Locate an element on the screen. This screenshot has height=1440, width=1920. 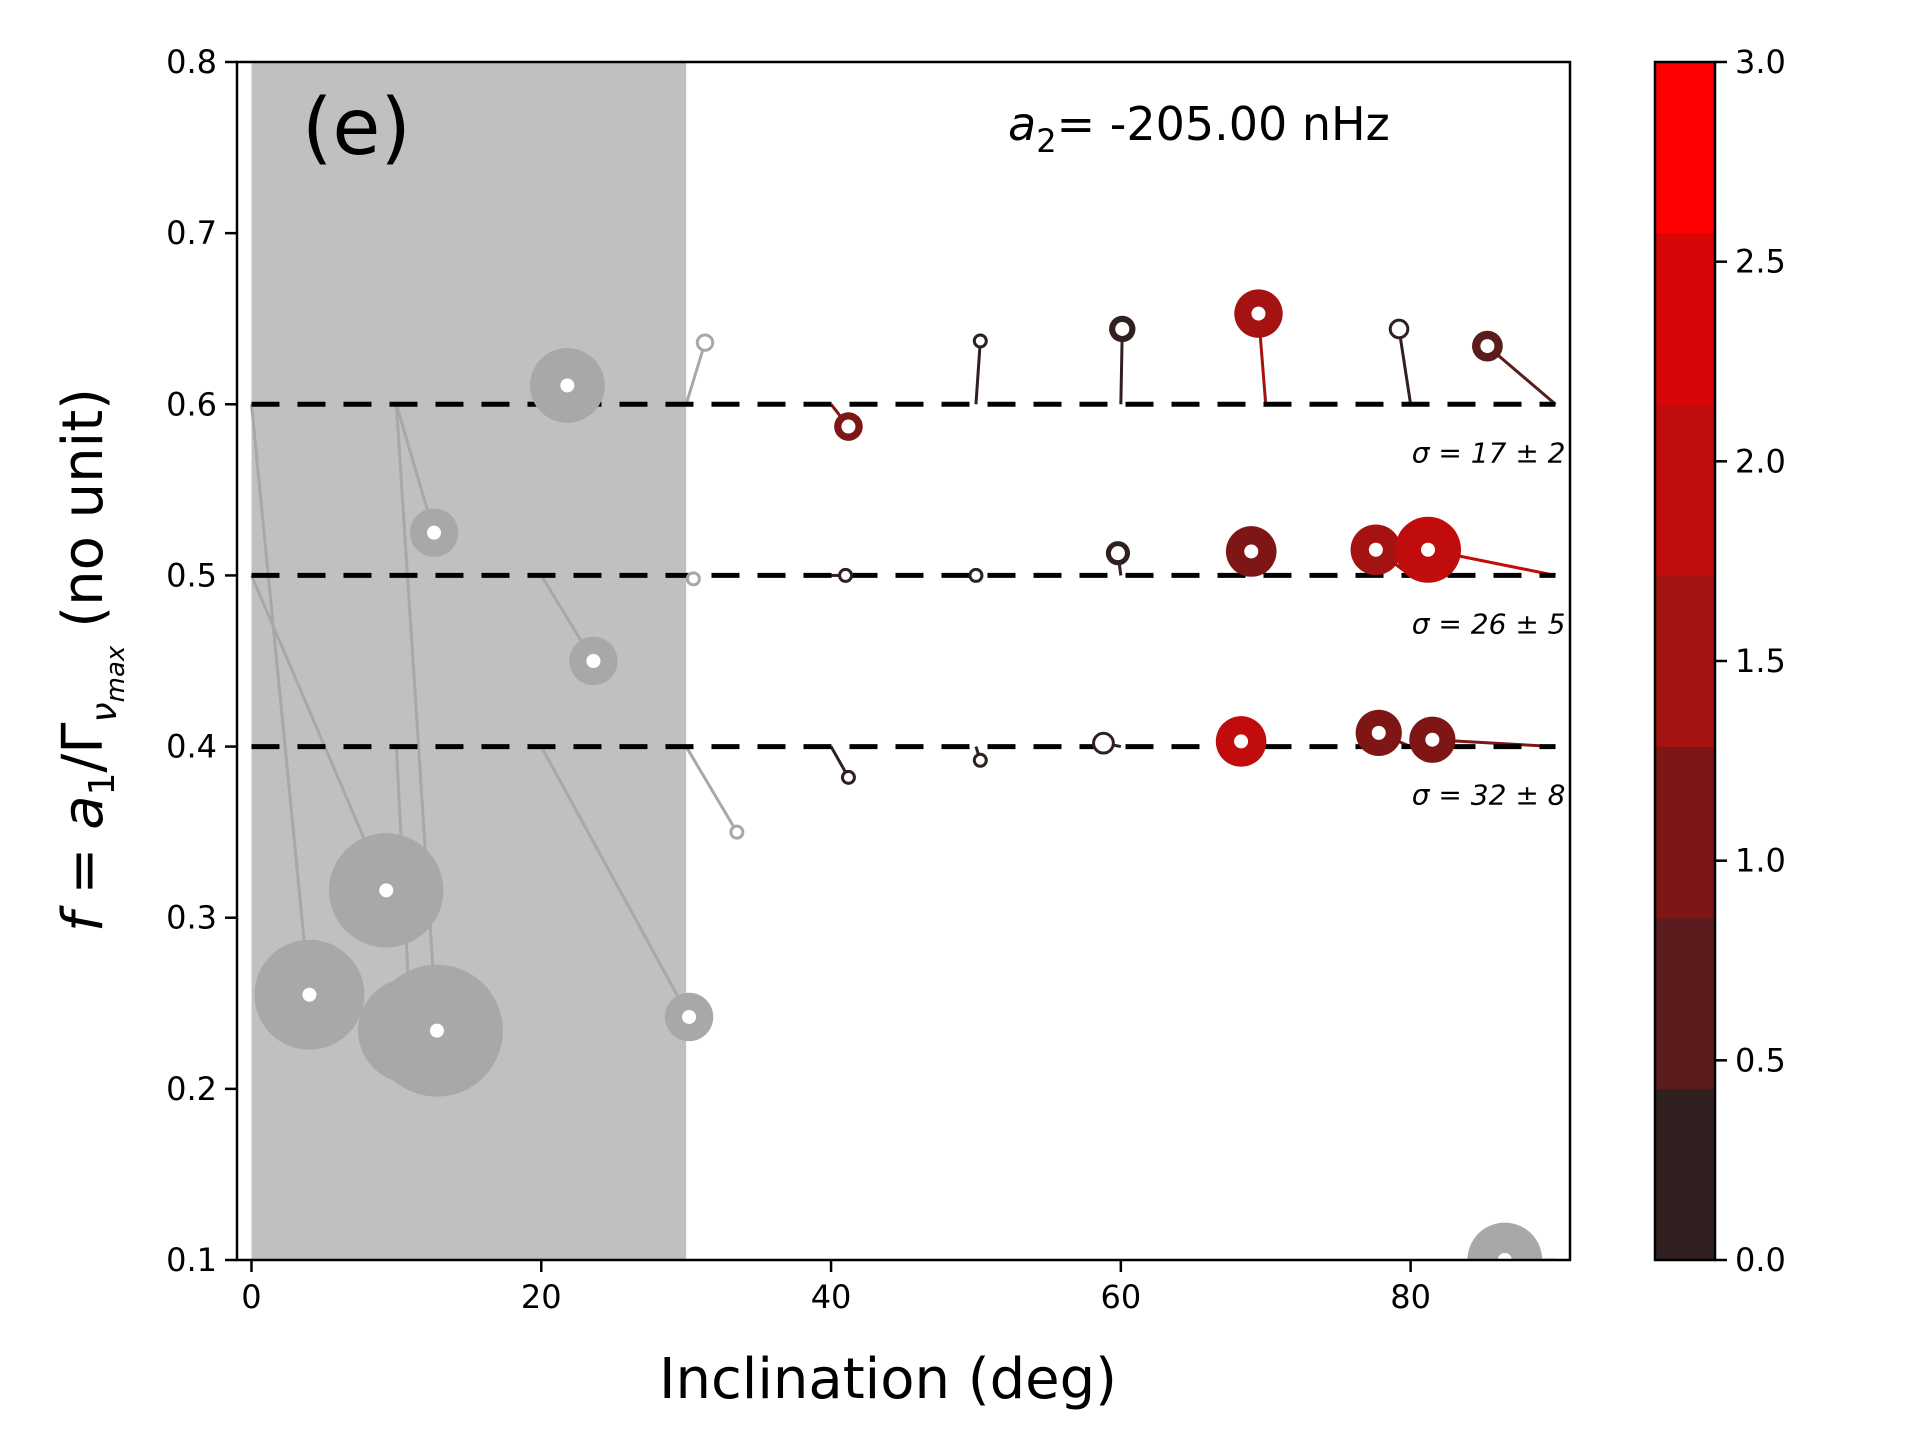
x-axis-title: Inclination (deg) is located at coordinates (888, 1379).